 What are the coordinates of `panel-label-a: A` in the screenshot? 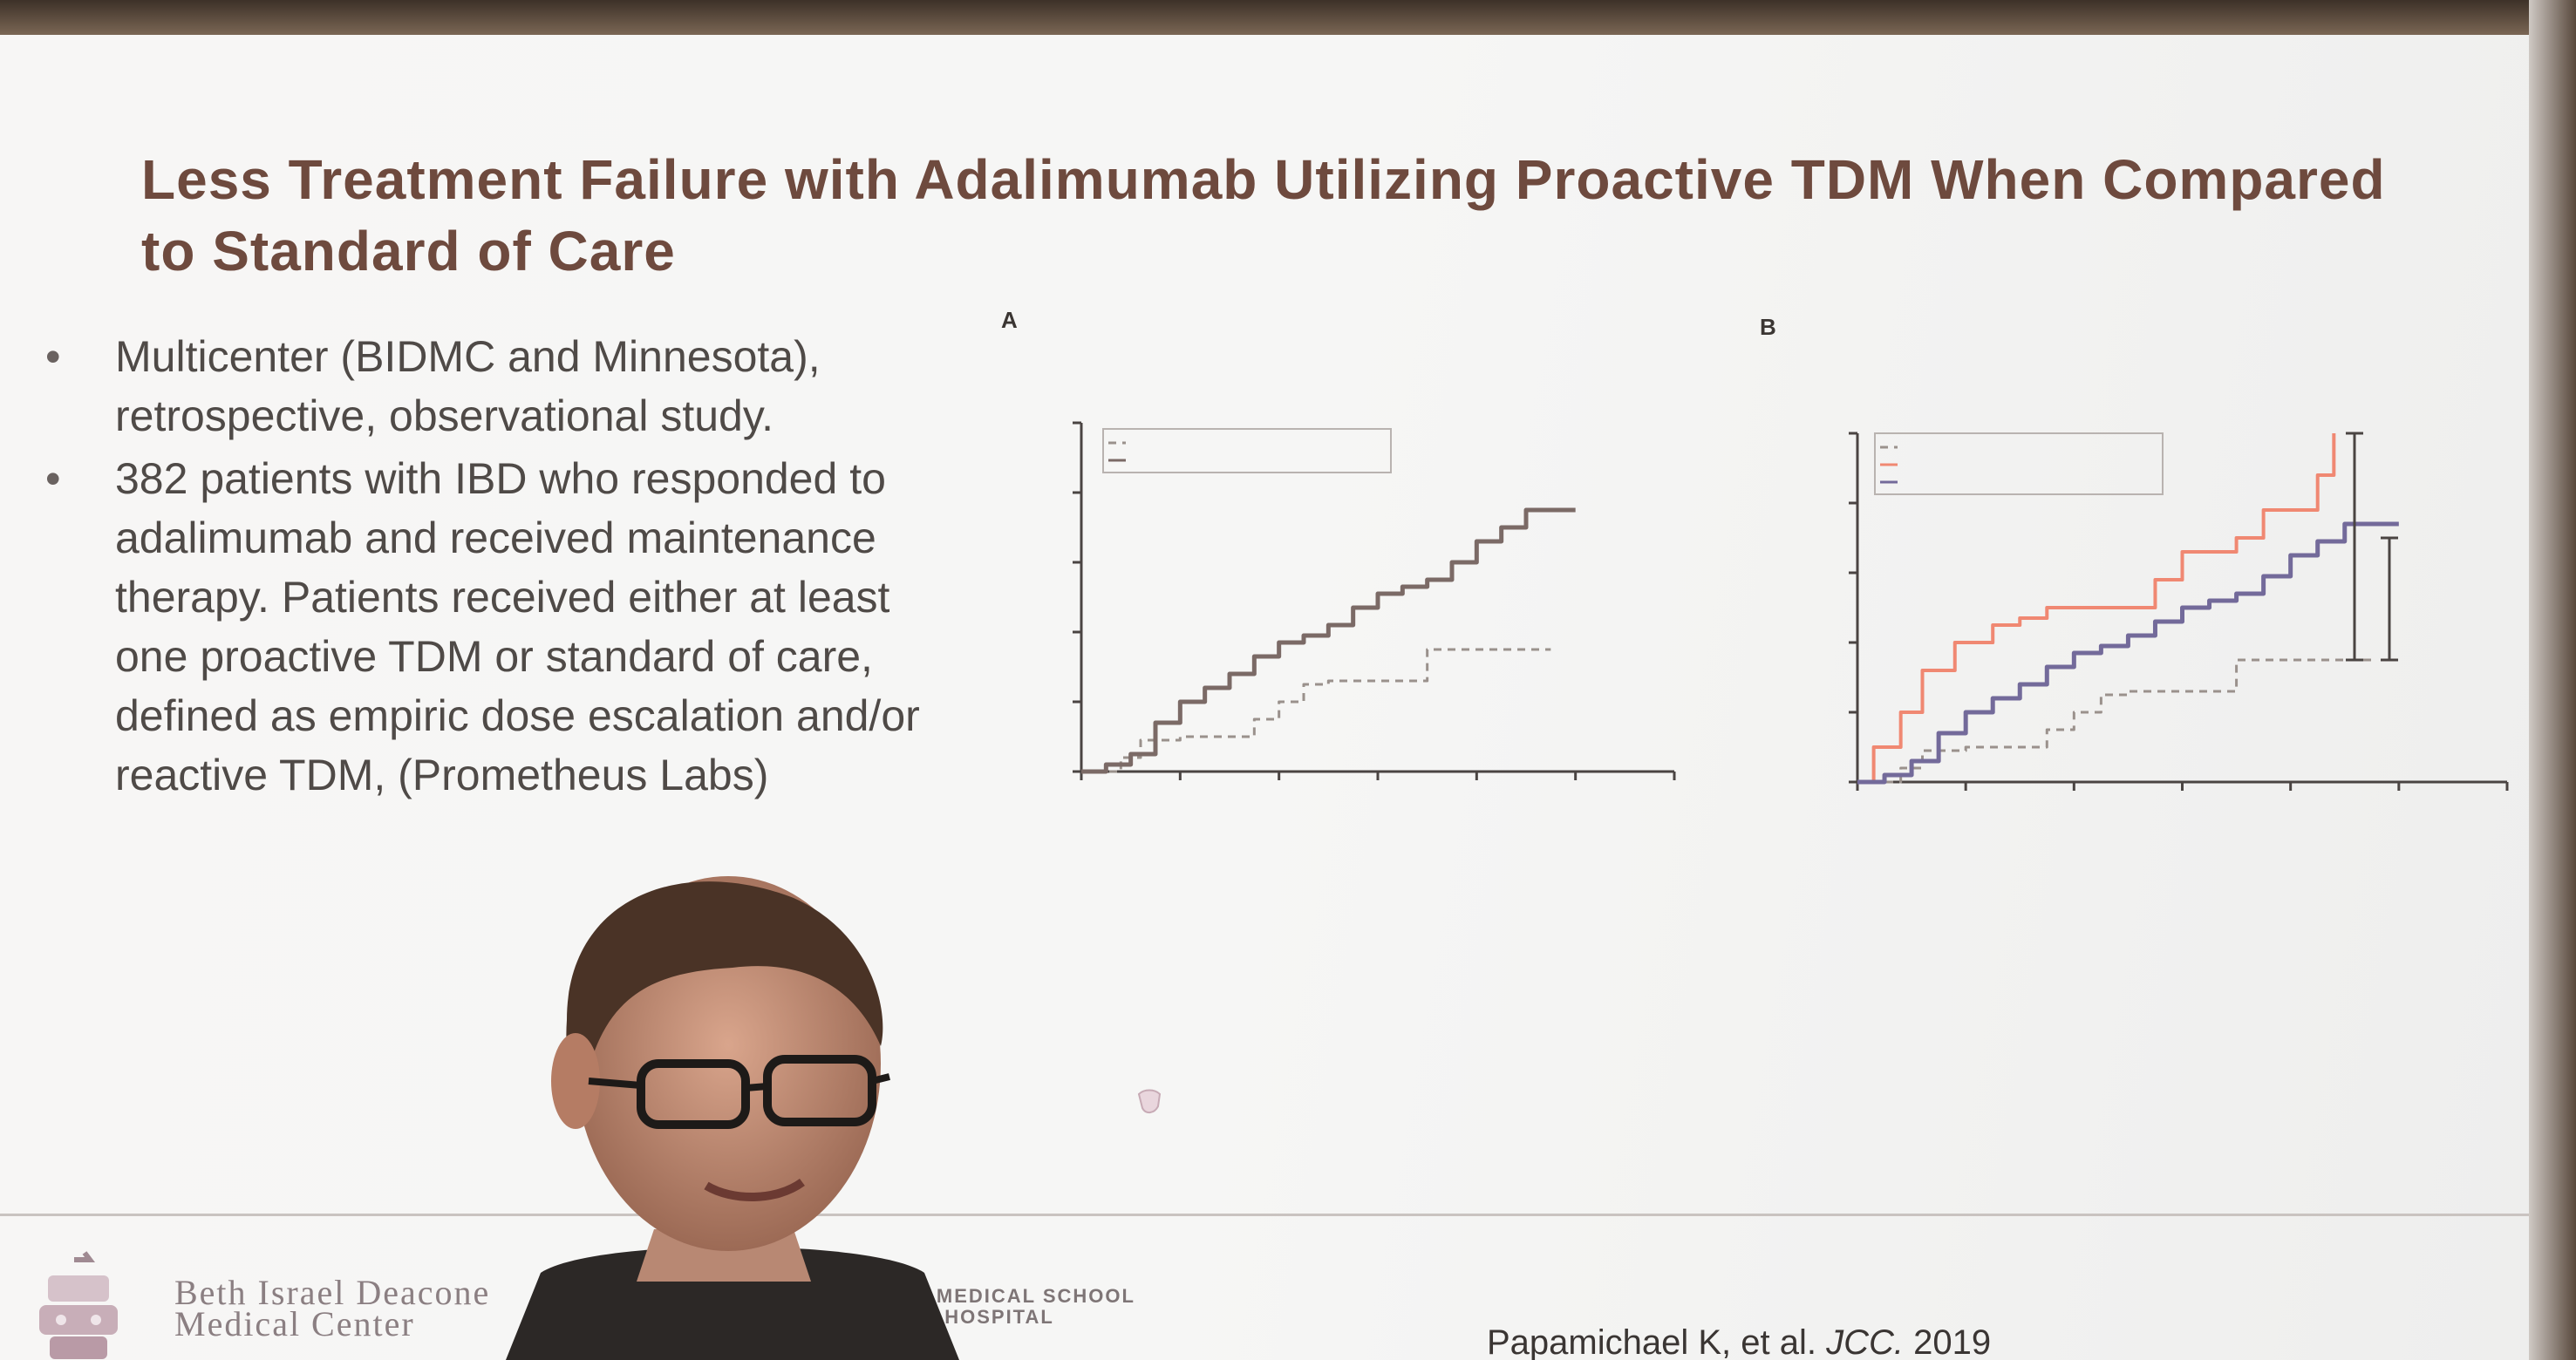 It's located at (1010, 320).